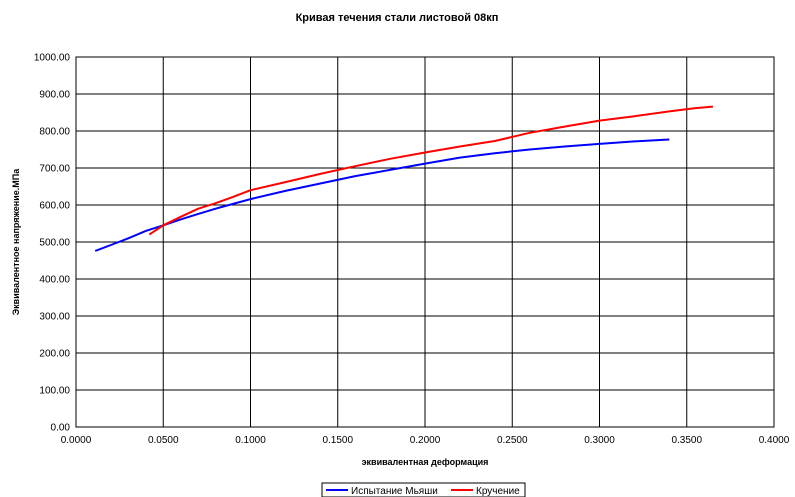  I want to click on y-tick-label: 0.00, so click(61, 428).